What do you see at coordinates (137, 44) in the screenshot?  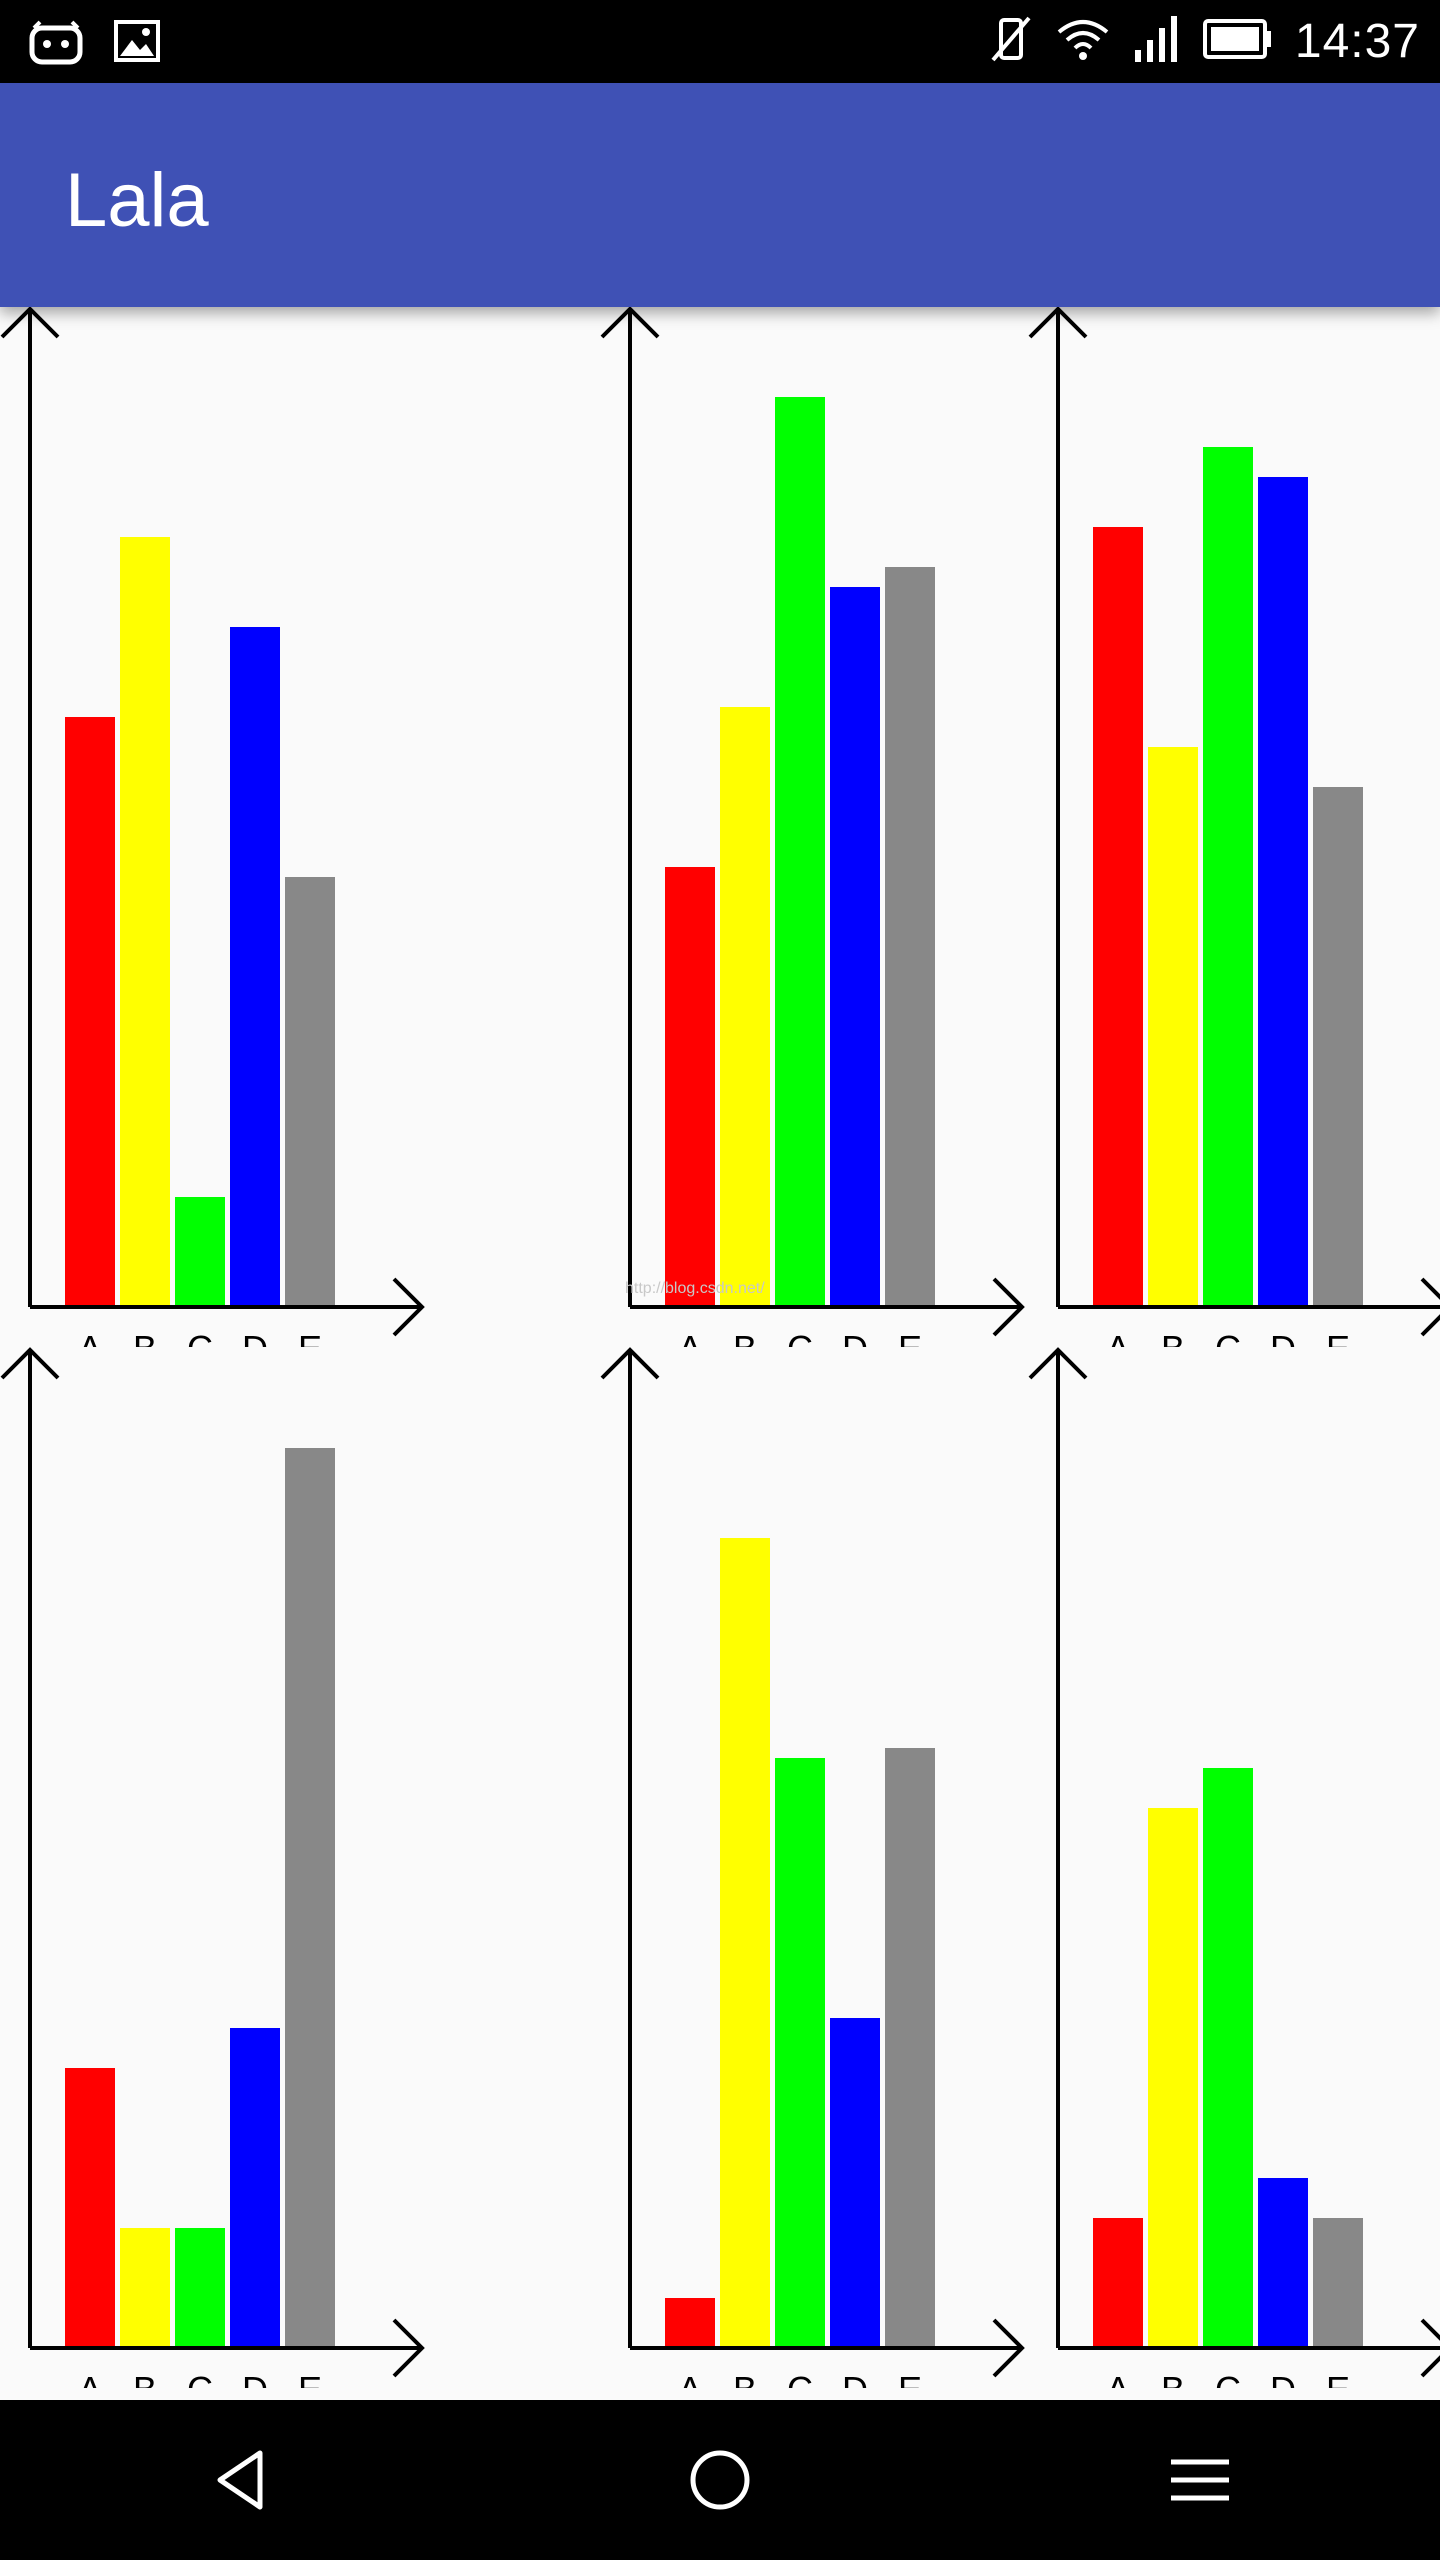 I see `image-notification-icon` at bounding box center [137, 44].